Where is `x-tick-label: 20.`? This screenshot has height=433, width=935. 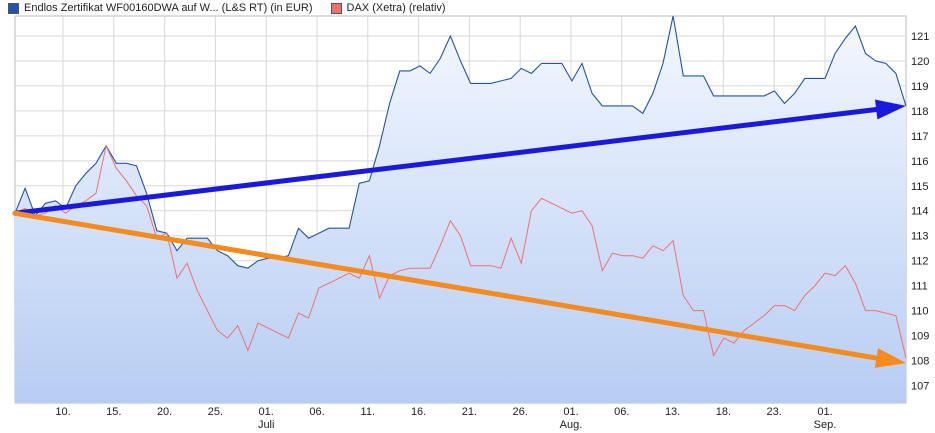 x-tick-label: 20. is located at coordinates (164, 412).